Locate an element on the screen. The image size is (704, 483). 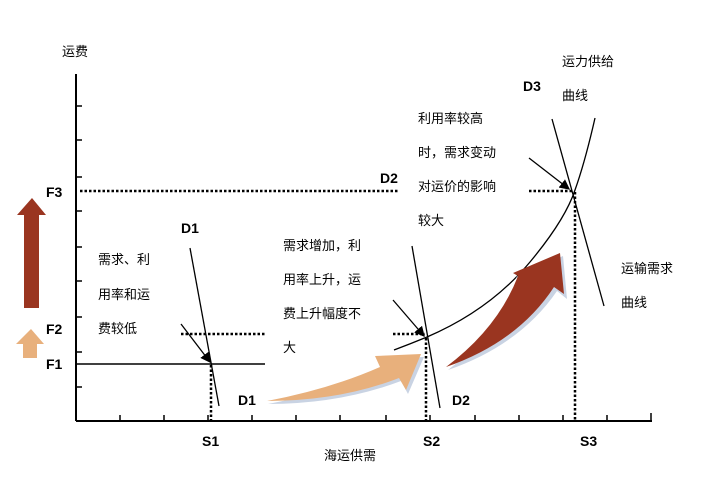
d1-bottom-label: D1 is located at coordinates (247, 400).